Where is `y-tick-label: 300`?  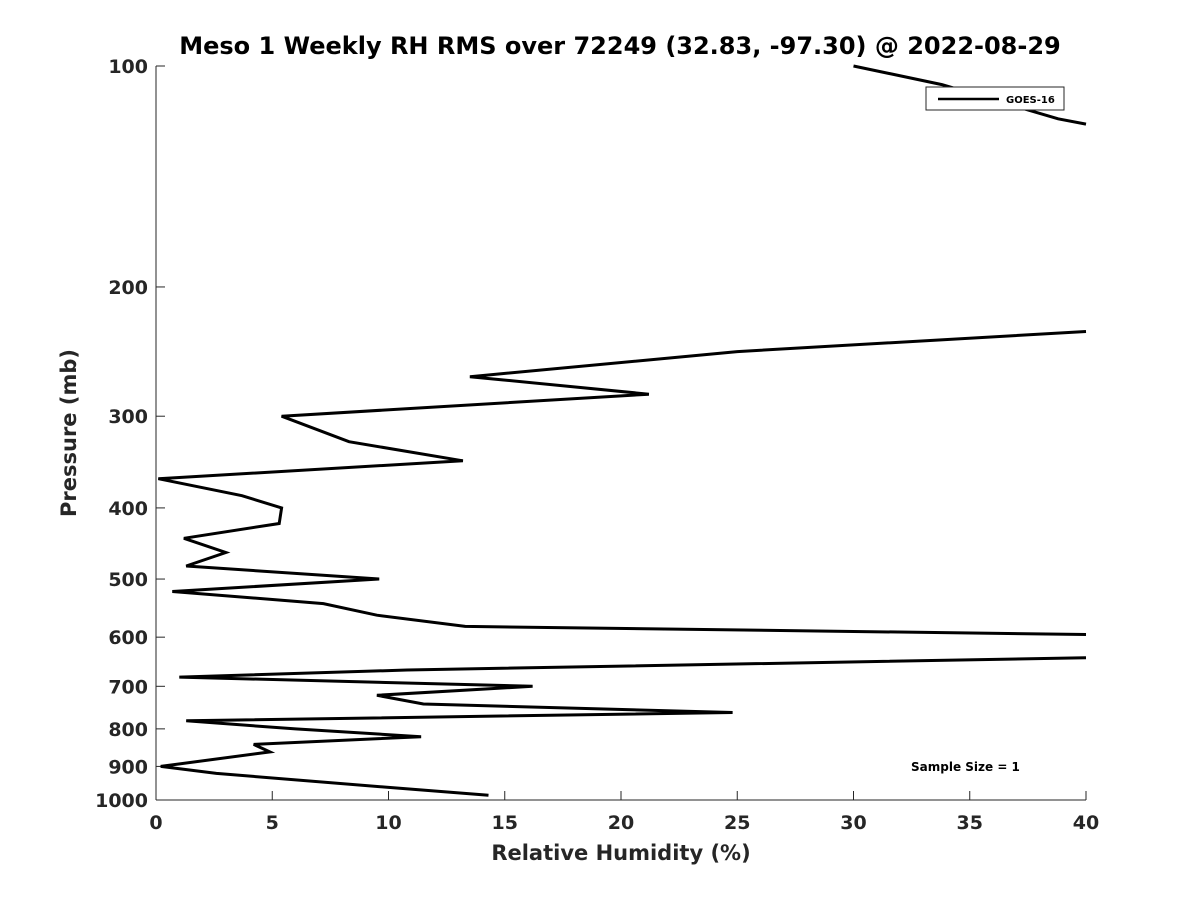 y-tick-label: 300 is located at coordinates (128, 417).